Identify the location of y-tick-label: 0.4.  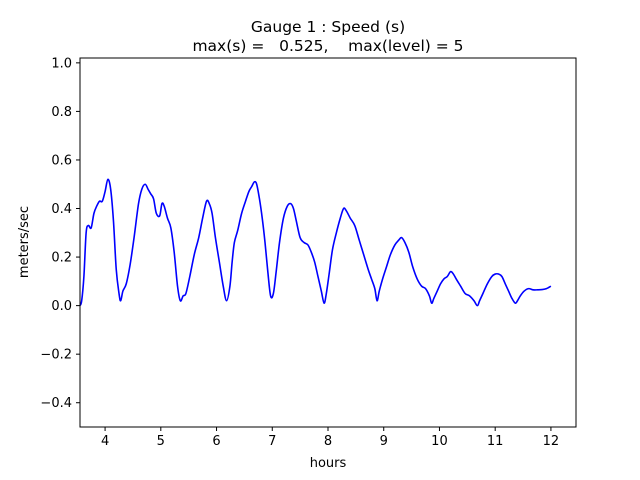
(61, 209).